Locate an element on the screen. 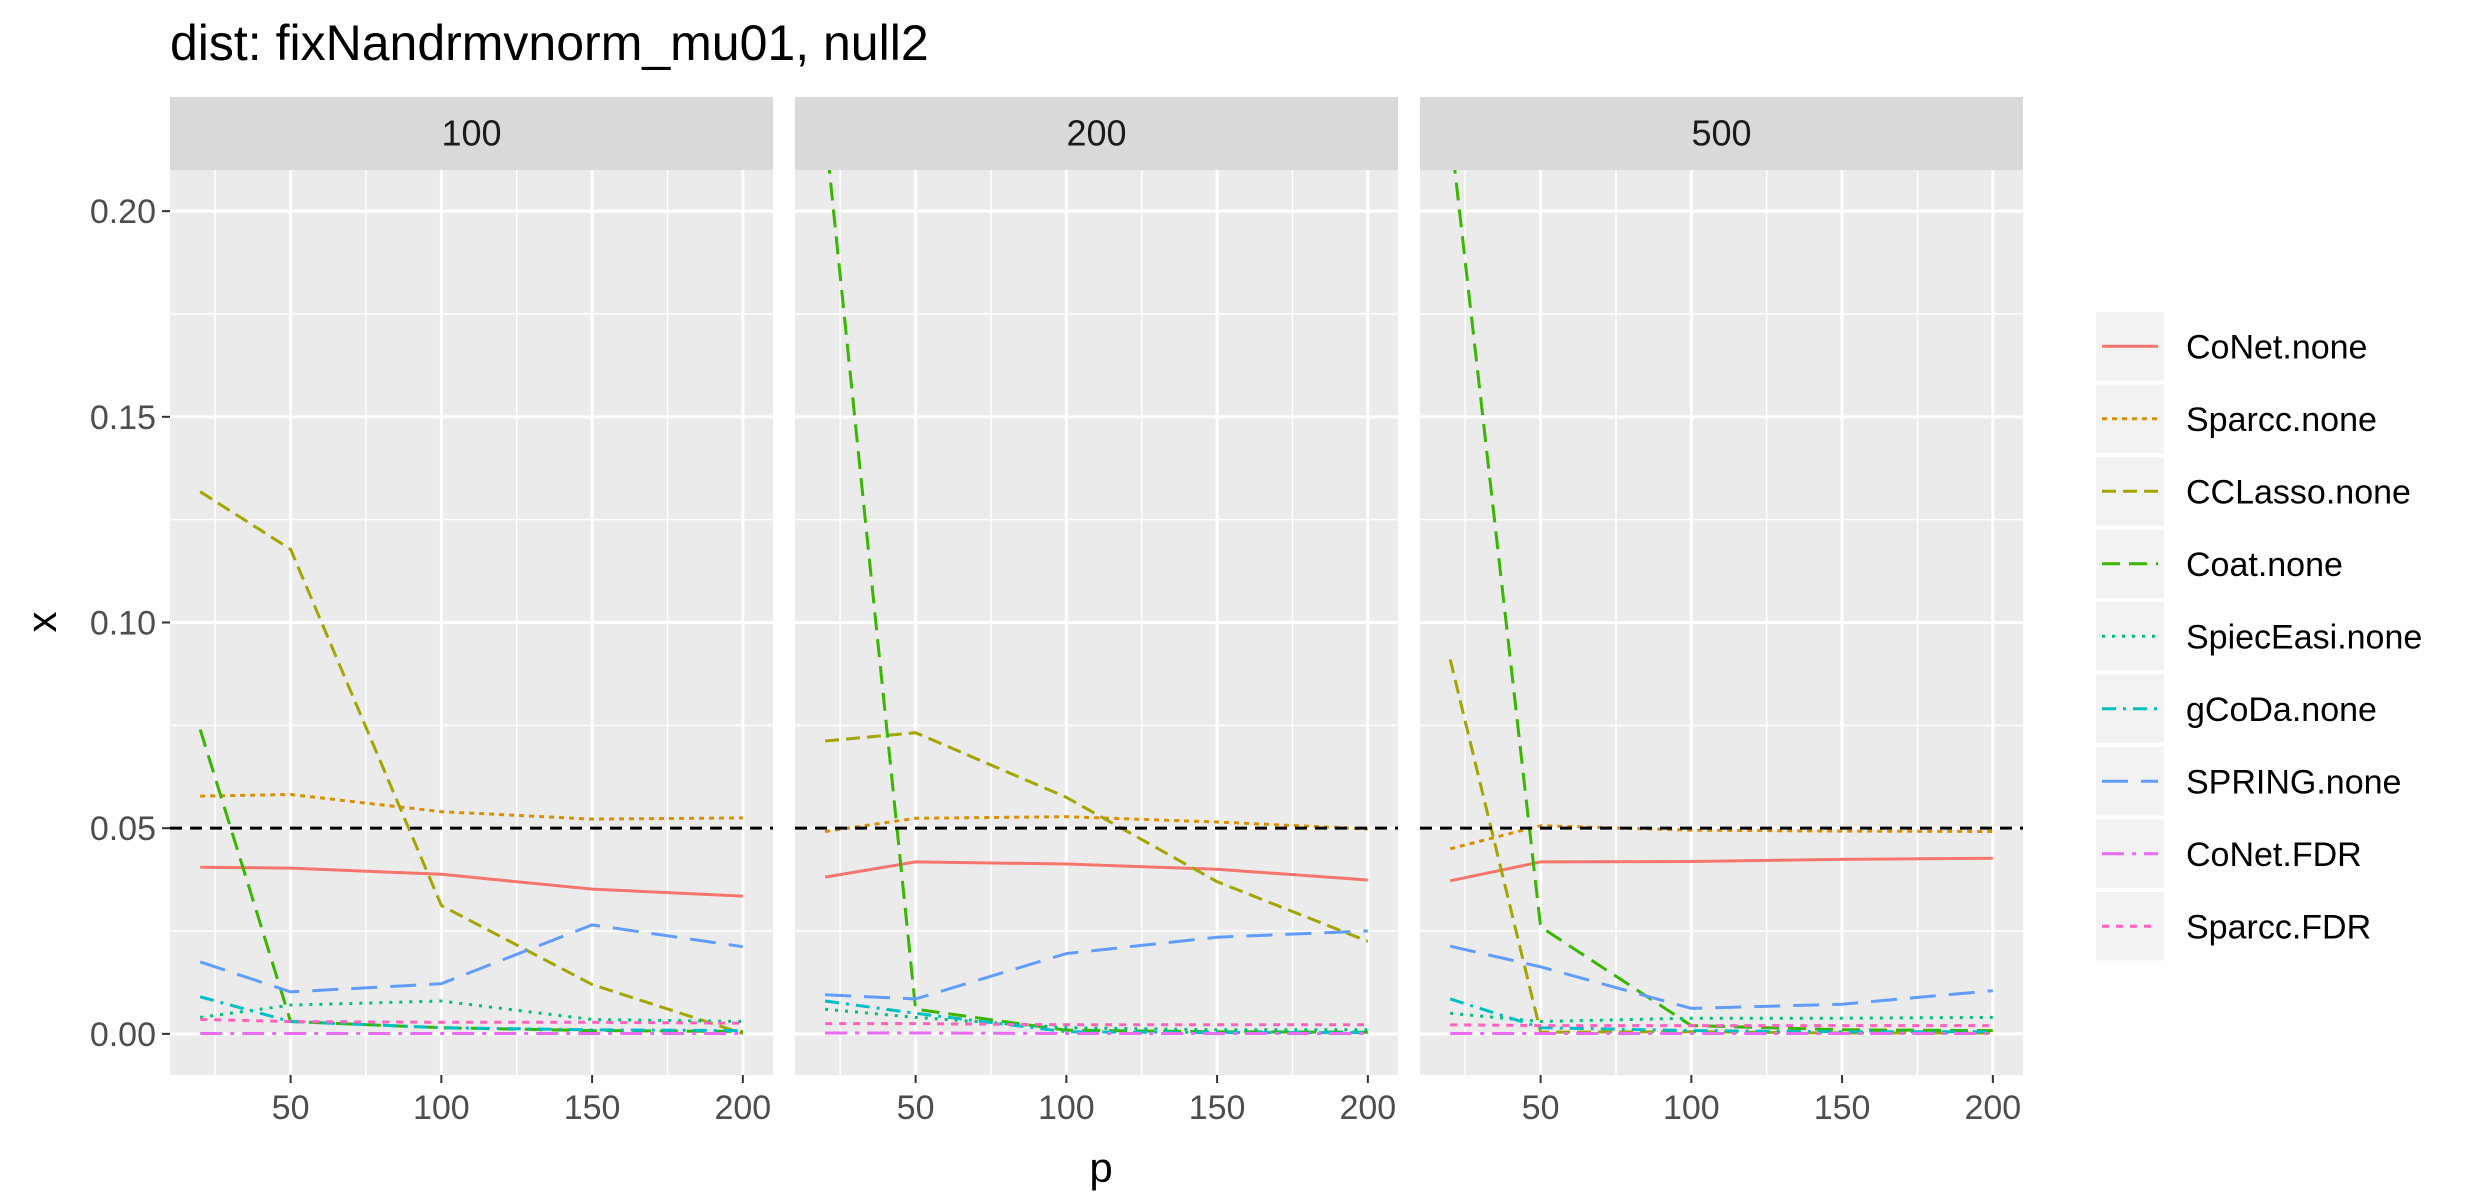  legend-item: CoNet.none is located at coordinates (2231, 346).